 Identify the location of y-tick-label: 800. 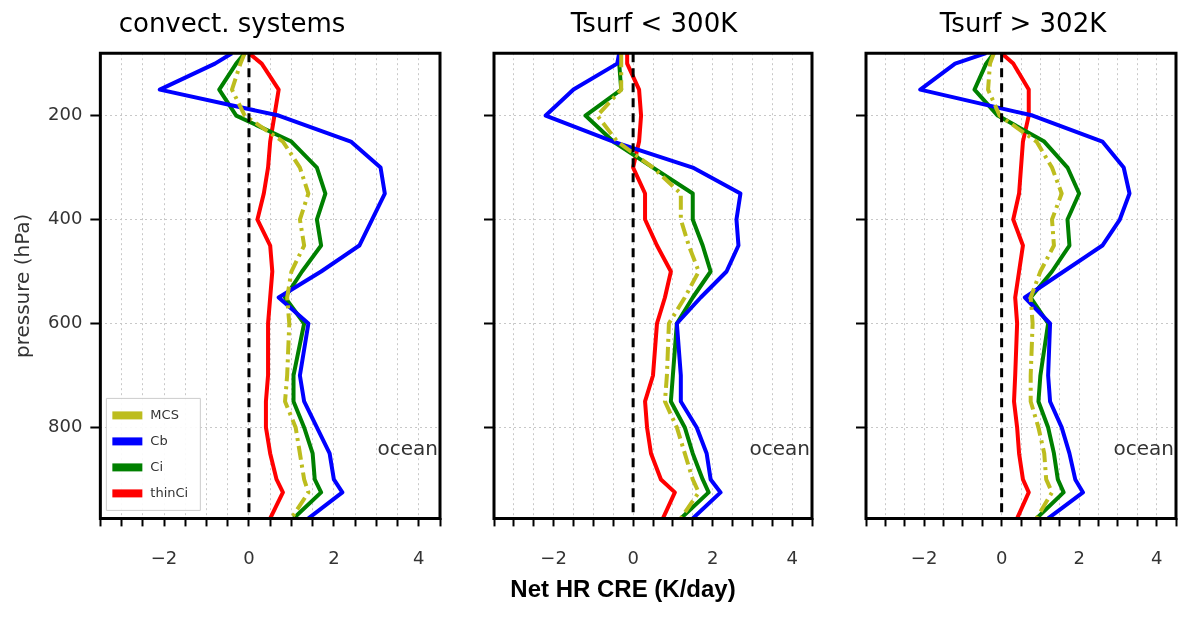
(65, 426).